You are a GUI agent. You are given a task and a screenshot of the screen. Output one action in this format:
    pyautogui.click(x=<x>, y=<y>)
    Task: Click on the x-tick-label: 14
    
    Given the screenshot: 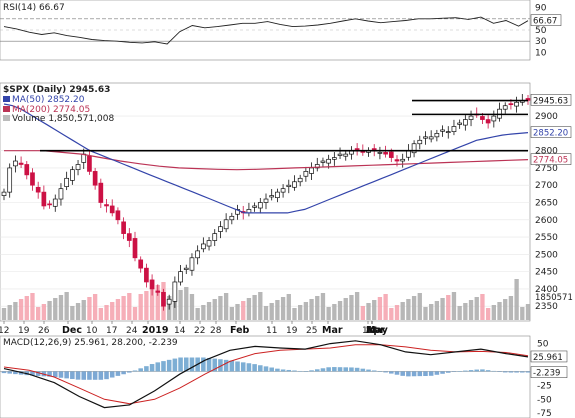 What is the action you would take?
    pyautogui.click(x=180, y=331)
    